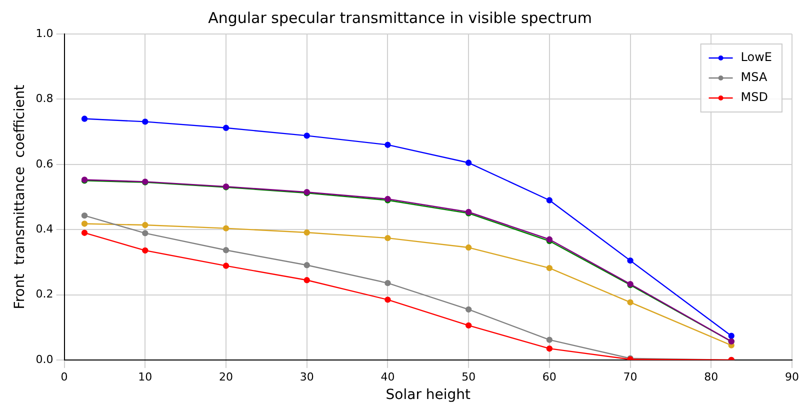 The image size is (812, 412). Describe the element at coordinates (711, 377) in the screenshot. I see `x-tick-label: 80` at that location.